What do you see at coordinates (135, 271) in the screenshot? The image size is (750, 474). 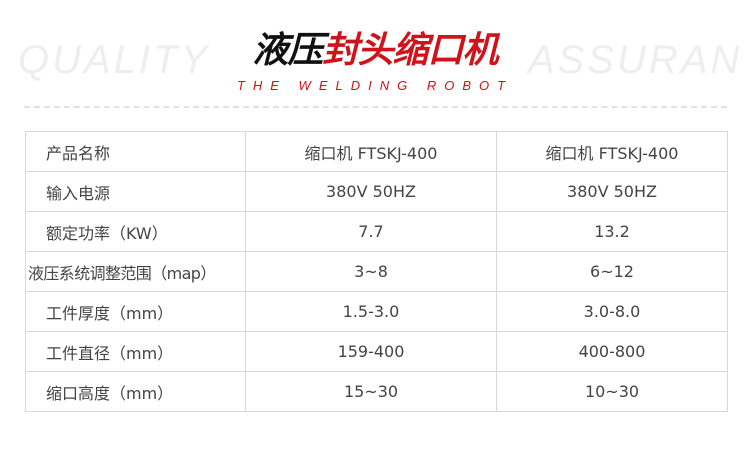 I see `spec-label: 液压系统调整范围（map）` at bounding box center [135, 271].